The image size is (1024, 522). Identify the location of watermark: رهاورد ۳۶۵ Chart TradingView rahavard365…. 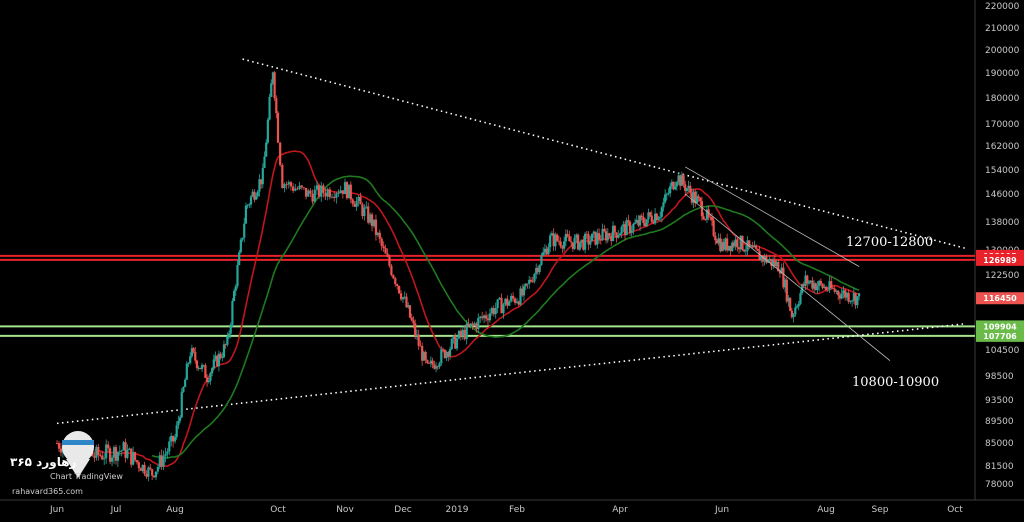
(66, 463).